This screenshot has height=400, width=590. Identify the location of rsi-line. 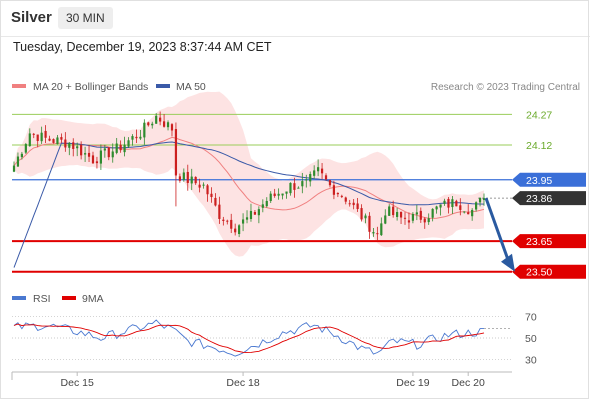
(248, 338).